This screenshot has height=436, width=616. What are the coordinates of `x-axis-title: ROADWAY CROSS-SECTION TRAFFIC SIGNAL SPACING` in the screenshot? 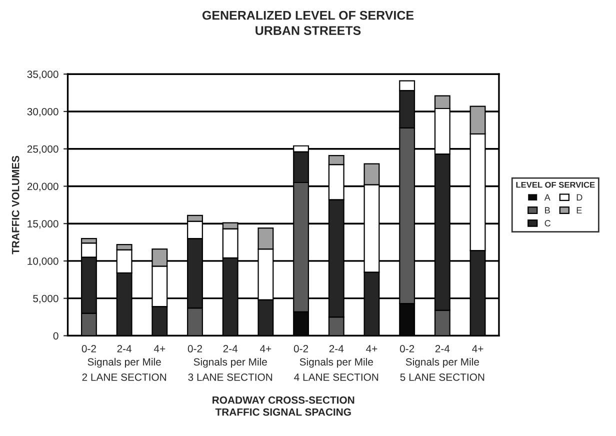 It's located at (283, 406).